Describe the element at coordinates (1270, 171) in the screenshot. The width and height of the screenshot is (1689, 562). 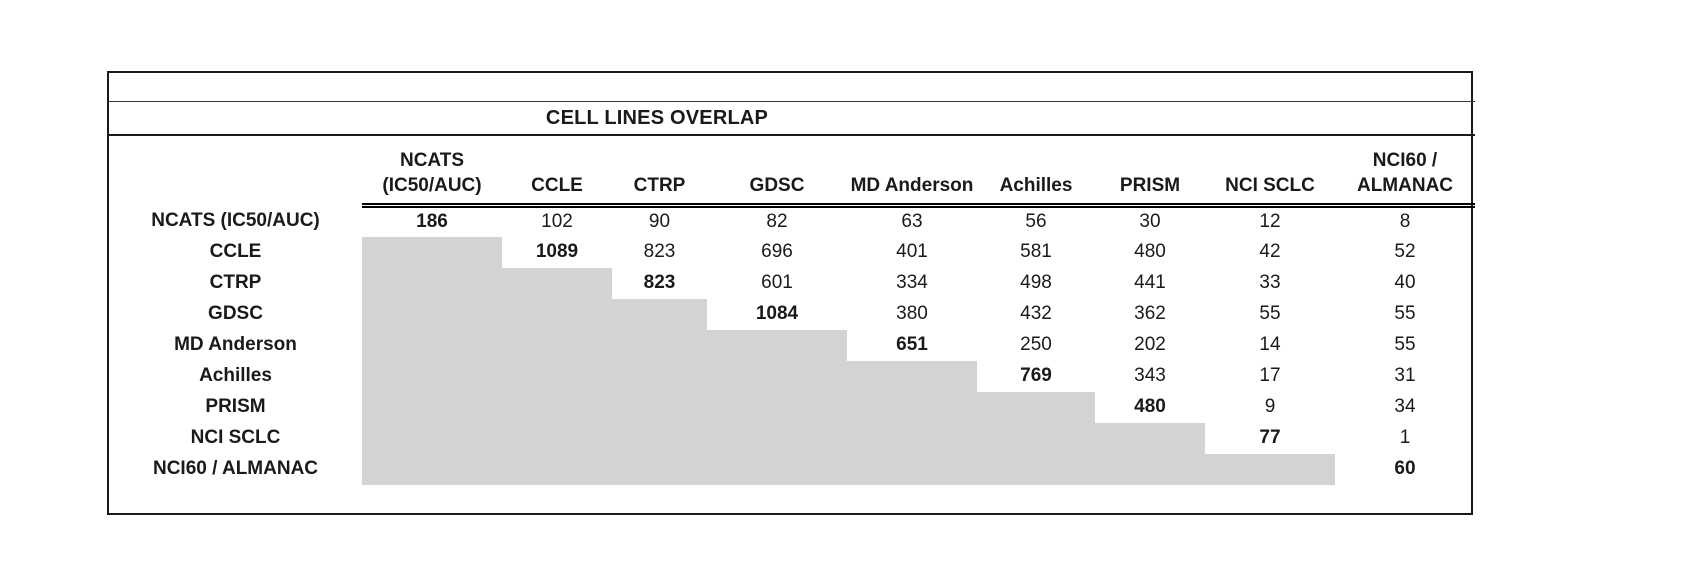
I see `column-header-nci-sclc: NCI SCLC` at that location.